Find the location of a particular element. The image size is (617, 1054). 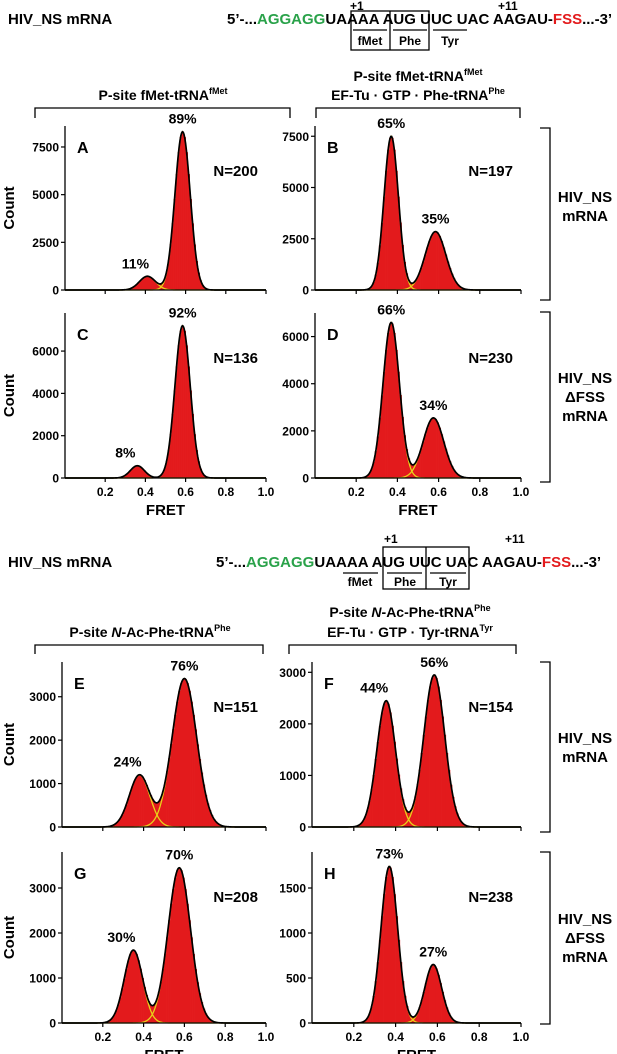

panel-letter: F is located at coordinates (329, 684).